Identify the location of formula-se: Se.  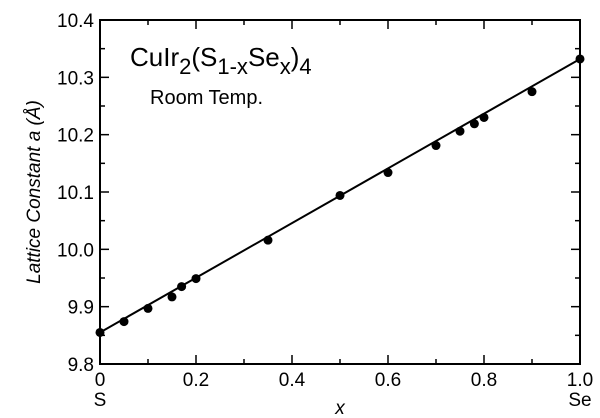
(264, 57).